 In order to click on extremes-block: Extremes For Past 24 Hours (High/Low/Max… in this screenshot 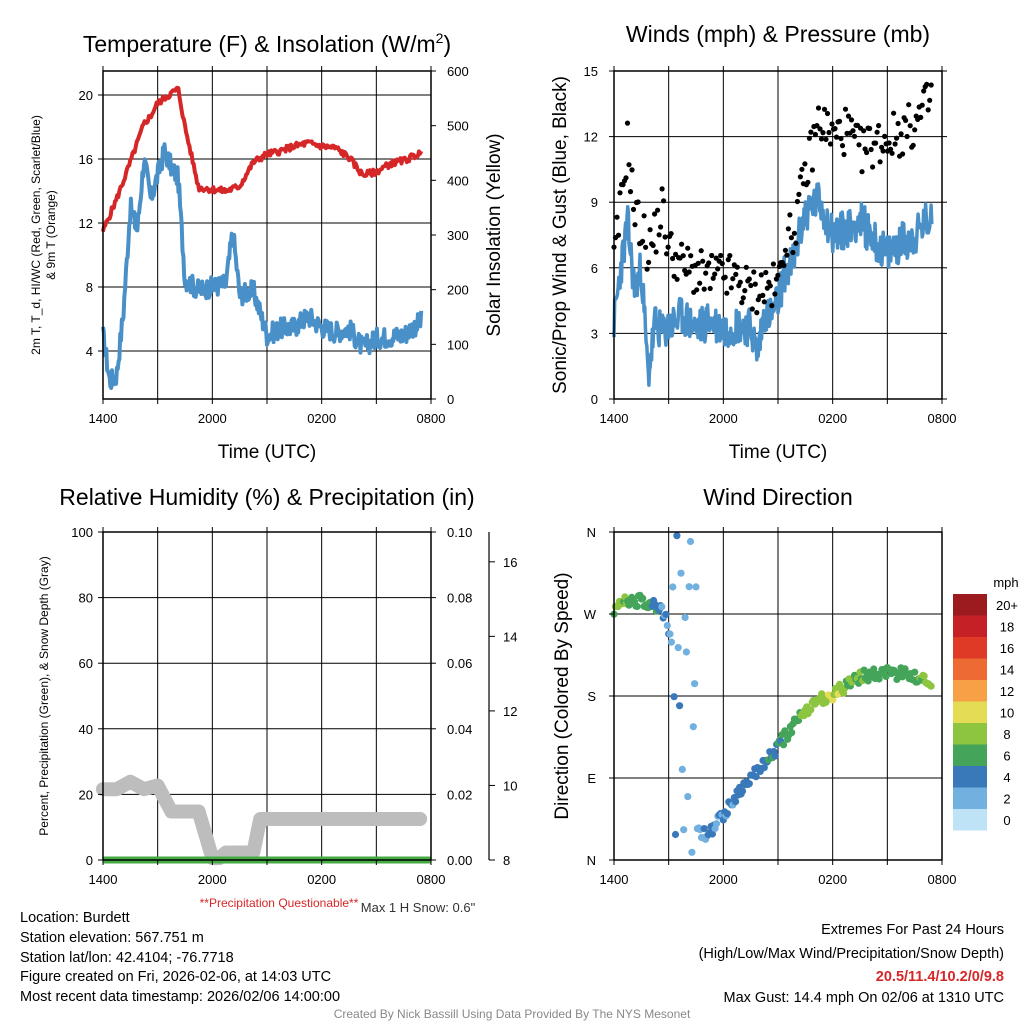, I will do `click(851, 964)`.